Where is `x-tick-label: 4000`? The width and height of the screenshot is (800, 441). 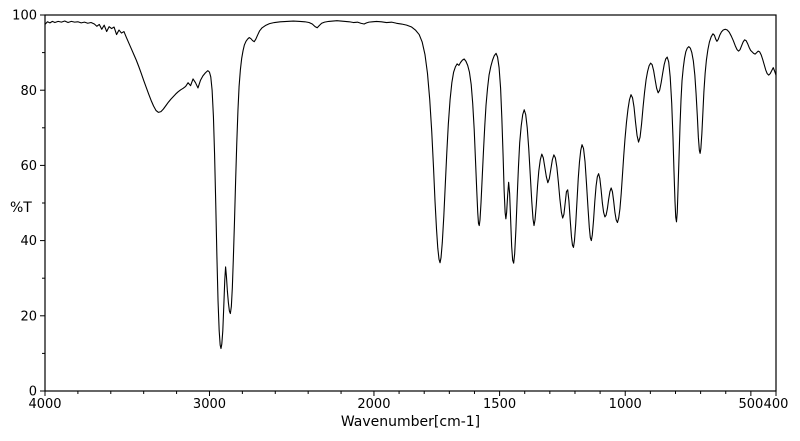 x-tick-label: 4000 is located at coordinates (44, 404).